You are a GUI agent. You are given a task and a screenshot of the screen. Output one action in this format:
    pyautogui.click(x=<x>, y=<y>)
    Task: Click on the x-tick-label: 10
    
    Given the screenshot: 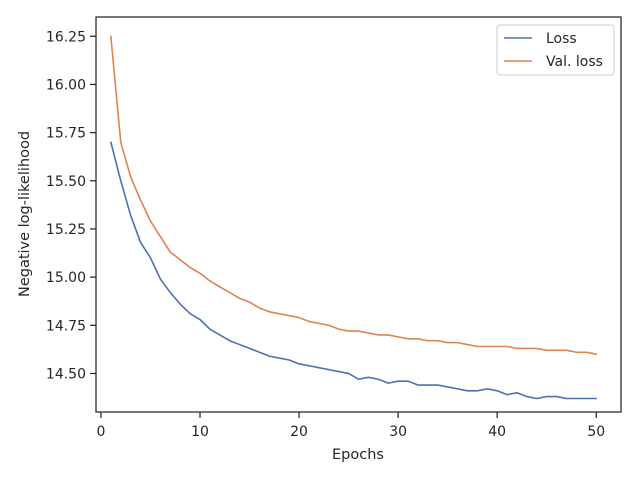 What is the action you would take?
    pyautogui.click(x=200, y=432)
    